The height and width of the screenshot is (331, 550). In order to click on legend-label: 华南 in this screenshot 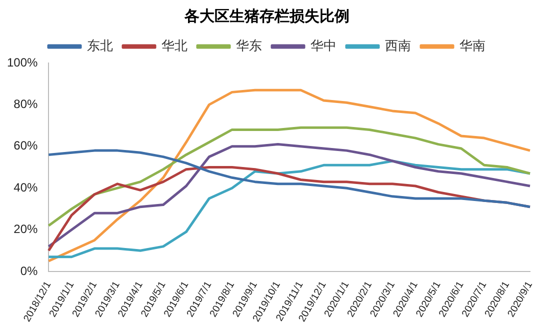, I will do `click(473, 46)`.